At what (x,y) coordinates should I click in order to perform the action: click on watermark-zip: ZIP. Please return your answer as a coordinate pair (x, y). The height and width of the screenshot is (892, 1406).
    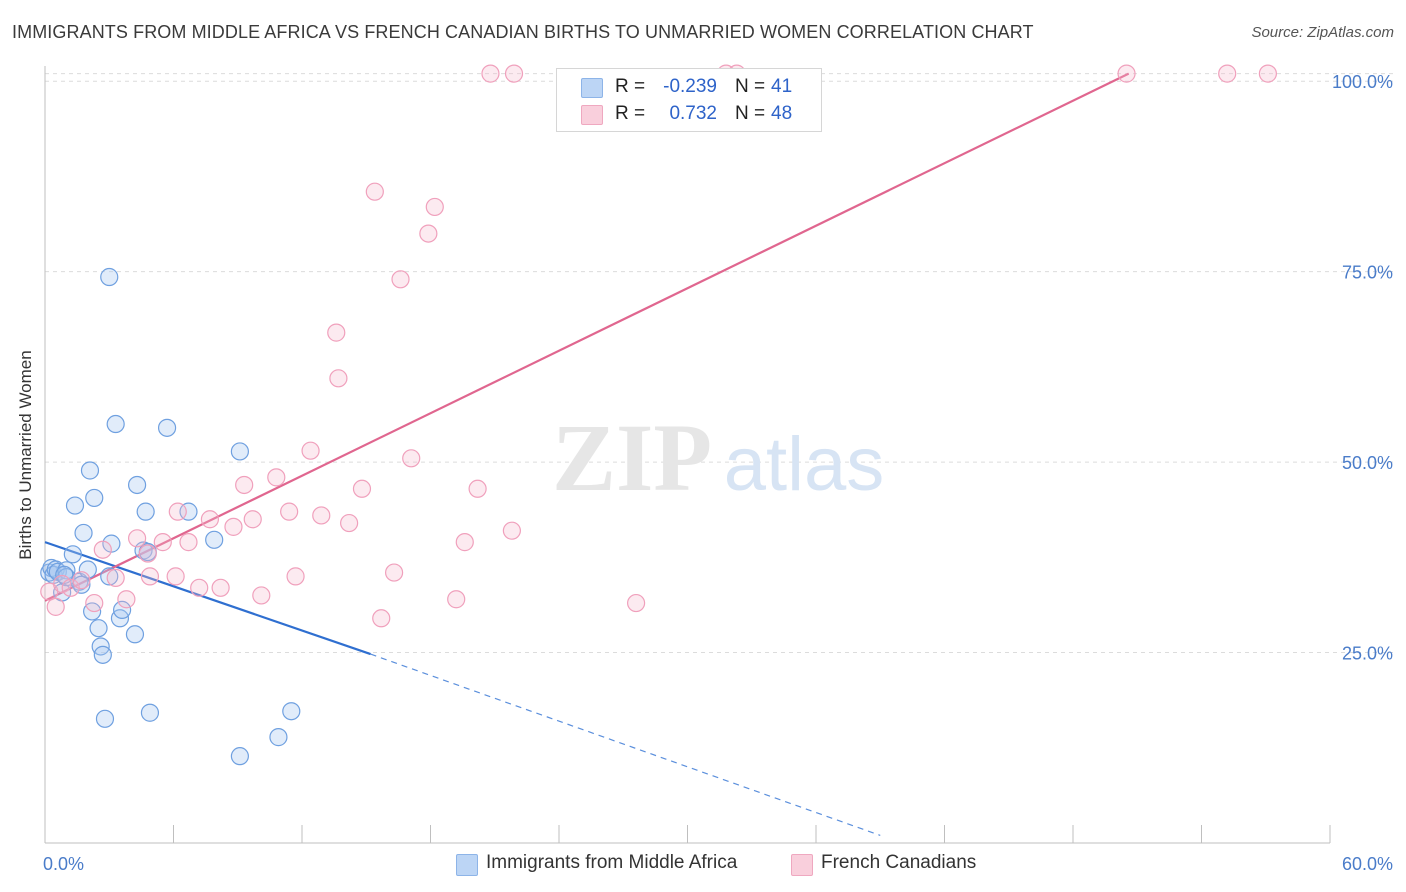
    Looking at the image, I should click on (632, 457).